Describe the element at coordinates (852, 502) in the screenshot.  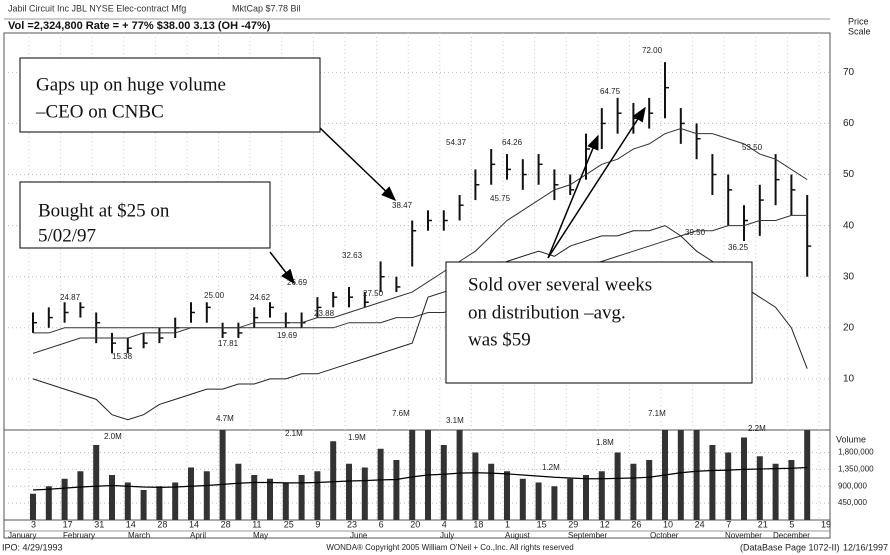
I see `volume-tick-label: 450,000` at that location.